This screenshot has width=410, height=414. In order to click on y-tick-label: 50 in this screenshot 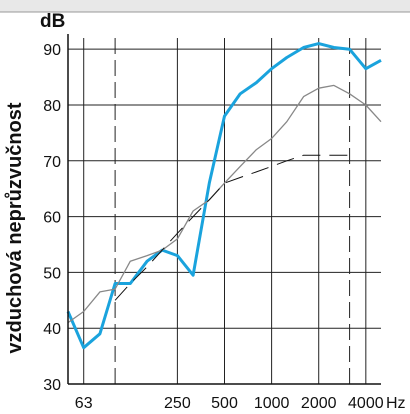, I will do `click(52, 273)`.